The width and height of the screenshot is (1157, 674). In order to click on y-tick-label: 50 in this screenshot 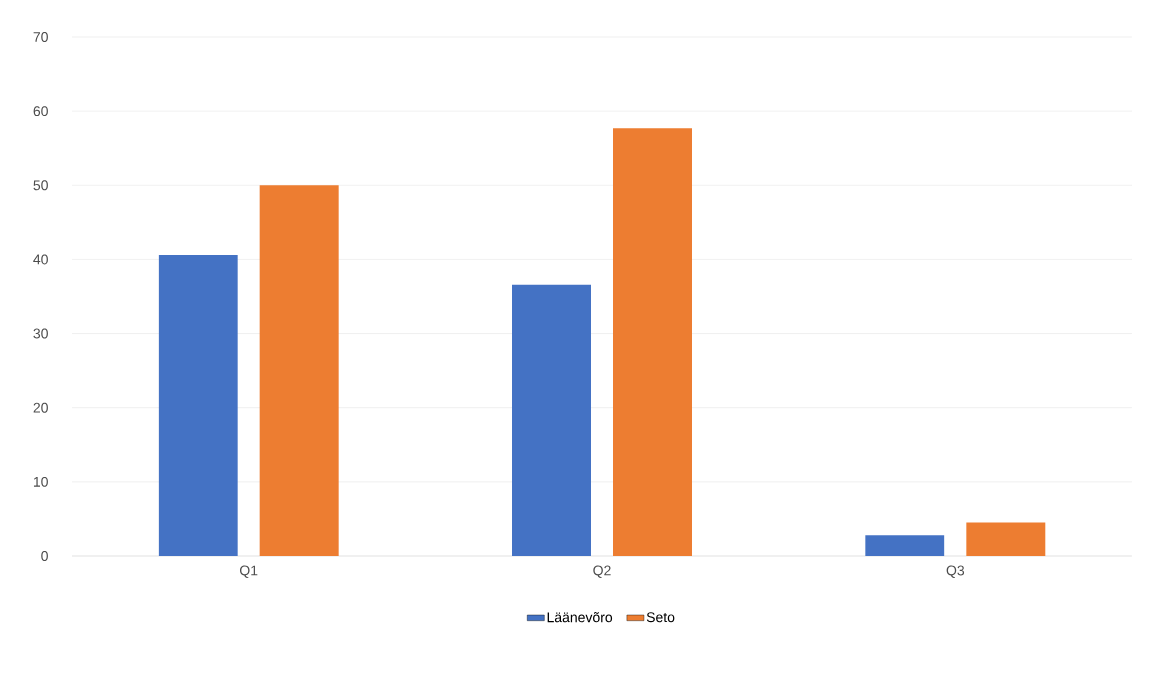, I will do `click(40, 185)`.